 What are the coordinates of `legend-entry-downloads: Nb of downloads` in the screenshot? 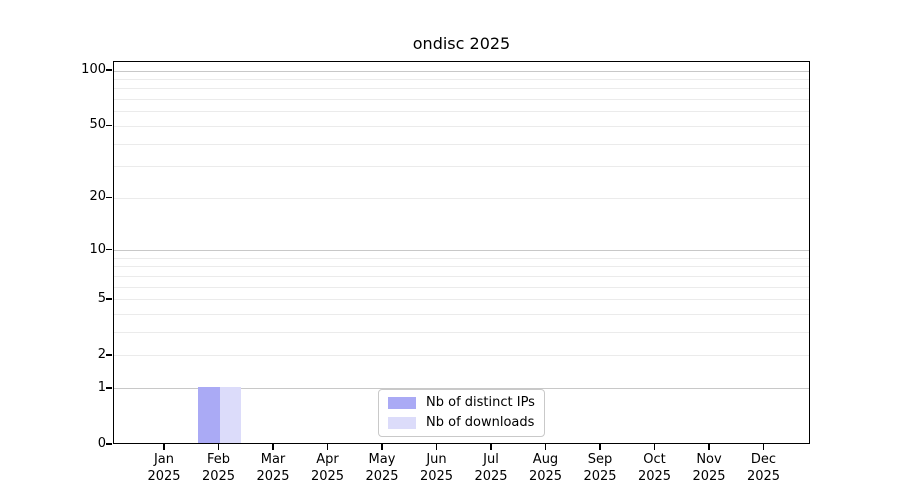 It's located at (461, 423).